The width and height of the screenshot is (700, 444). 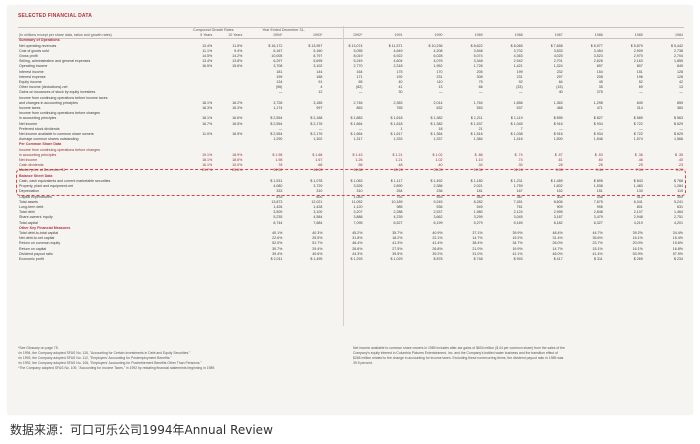 I want to click on table-cell: 26.8%, so click(x=437, y=248).